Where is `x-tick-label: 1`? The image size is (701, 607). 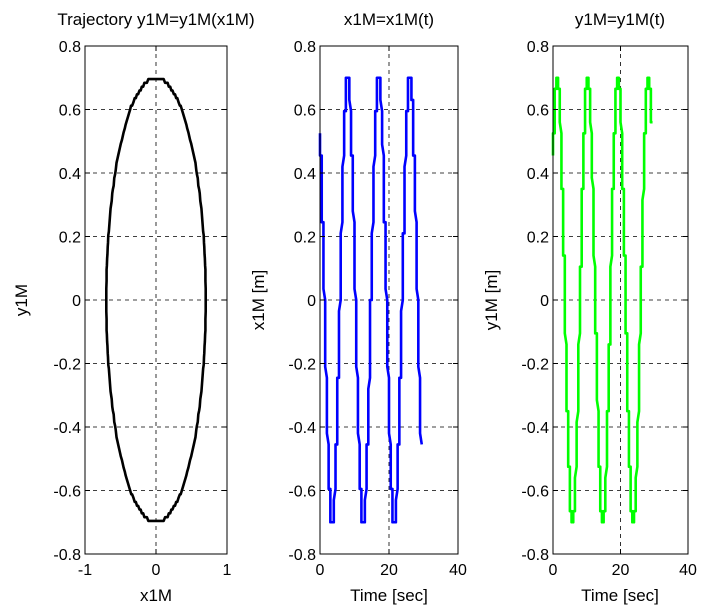 x-tick-label: 1 is located at coordinates (227, 570).